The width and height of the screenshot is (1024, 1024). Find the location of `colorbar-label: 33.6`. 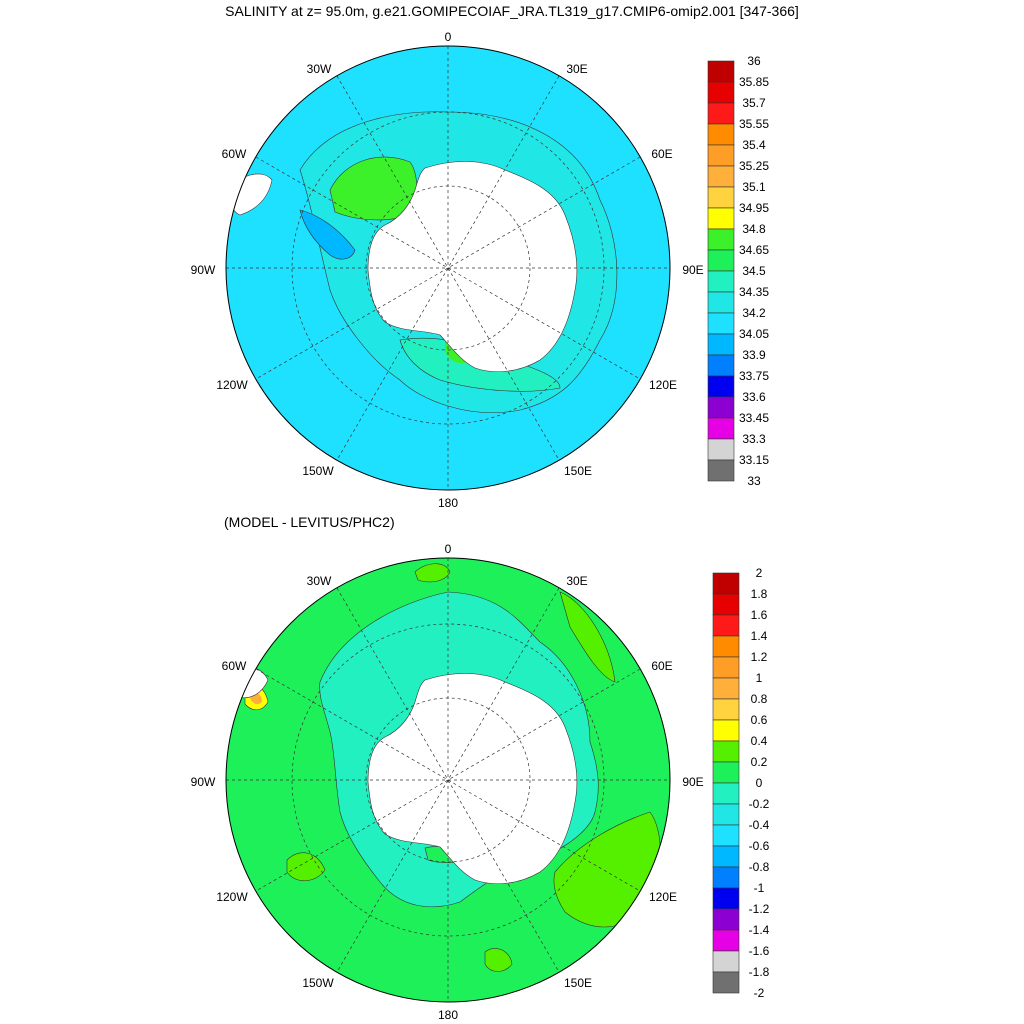

colorbar-label: 33.6 is located at coordinates (754, 397).